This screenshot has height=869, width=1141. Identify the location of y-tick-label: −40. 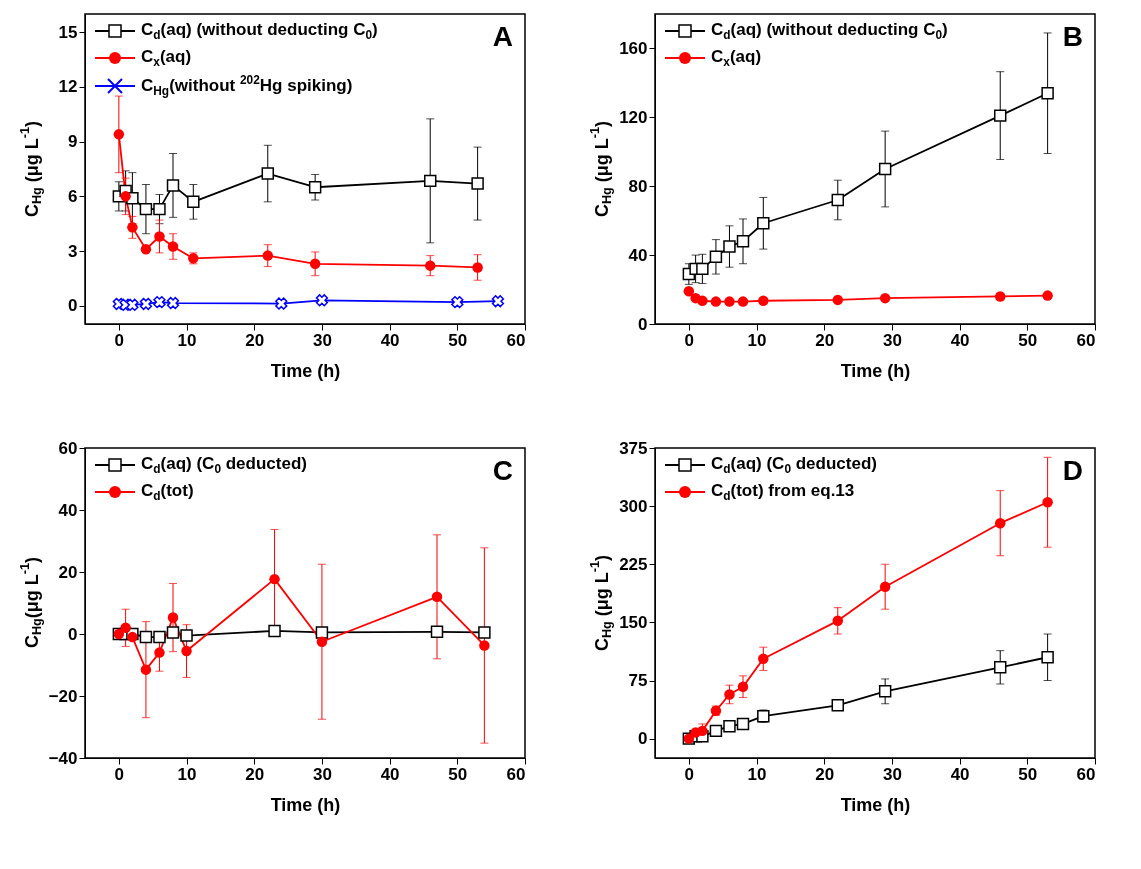
(63, 758).